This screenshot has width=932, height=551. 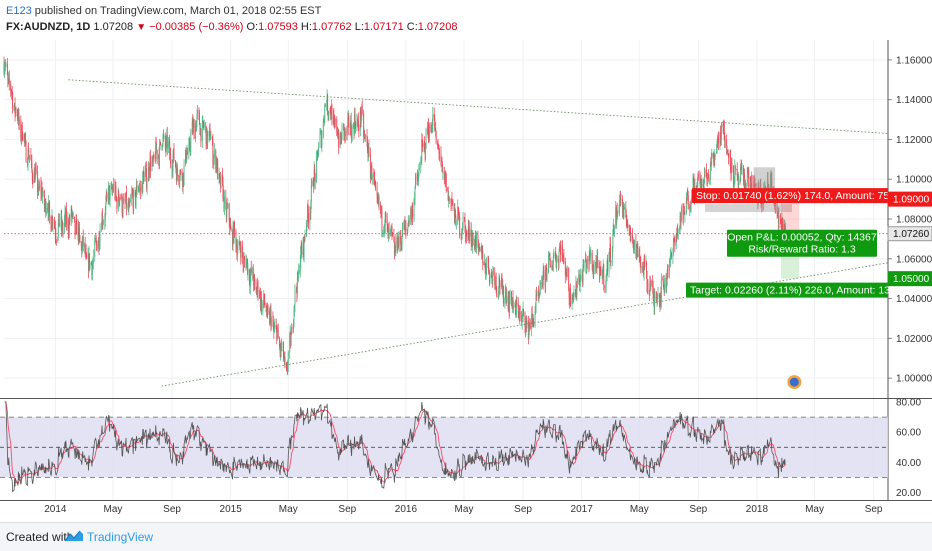 What do you see at coordinates (911, 279) in the screenshot?
I see `target-price-tag-text: 1.05000` at bounding box center [911, 279].